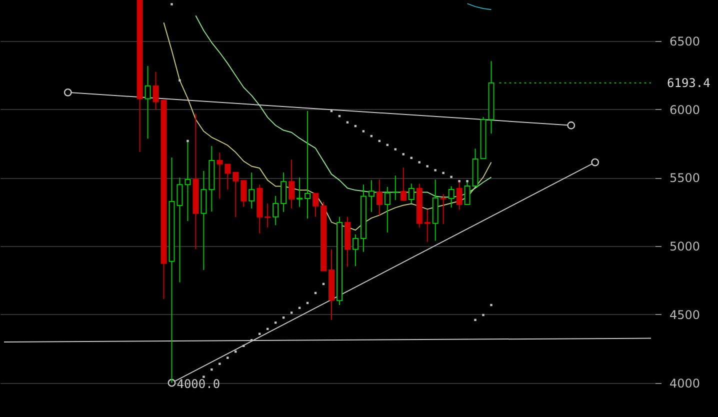 Image resolution: width=718 pixels, height=417 pixels. What do you see at coordinates (685, 383) in the screenshot?
I see `y-tick-label: 4000` at bounding box center [685, 383].